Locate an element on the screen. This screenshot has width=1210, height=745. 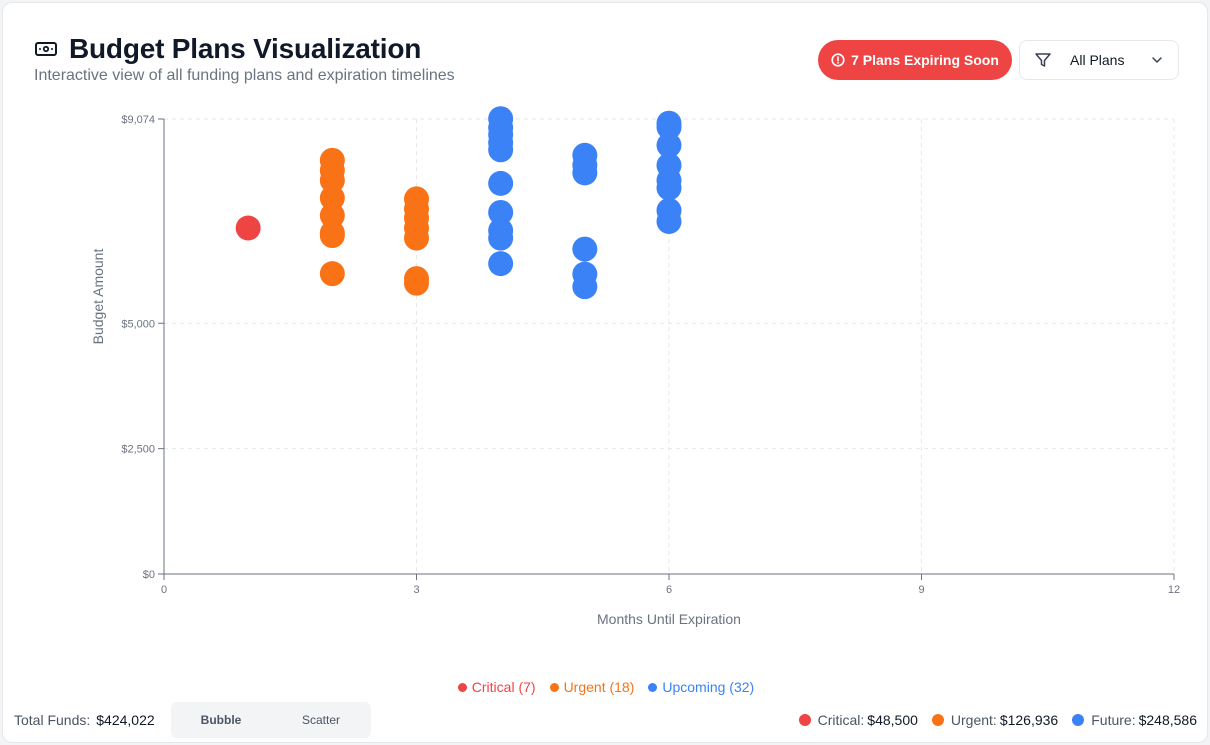
alert-circle-icon is located at coordinates (838, 60).